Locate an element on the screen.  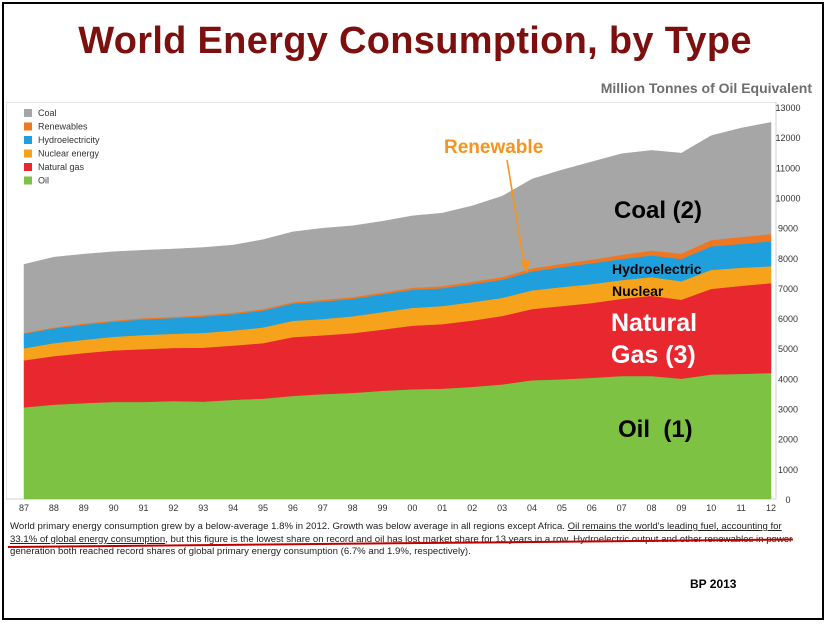
y-tick-label: 13000 is located at coordinates (787, 108).